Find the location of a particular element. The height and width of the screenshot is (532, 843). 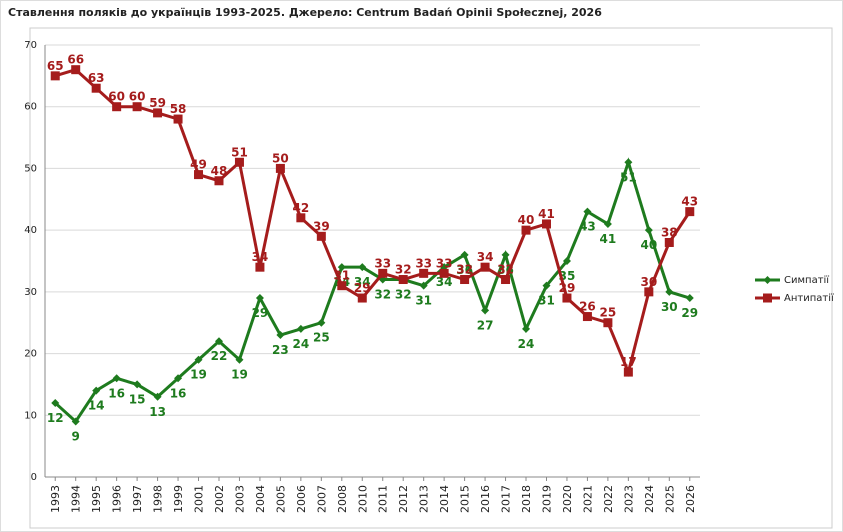

x-tick-label: 2024 is located at coordinates (649, 499).